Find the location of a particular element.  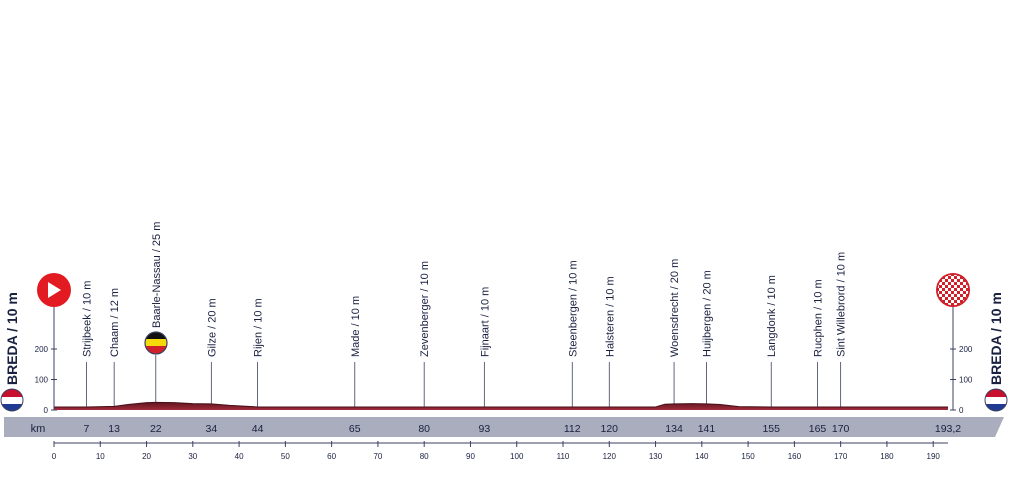

x-tick-label: 10 is located at coordinates (100, 456).